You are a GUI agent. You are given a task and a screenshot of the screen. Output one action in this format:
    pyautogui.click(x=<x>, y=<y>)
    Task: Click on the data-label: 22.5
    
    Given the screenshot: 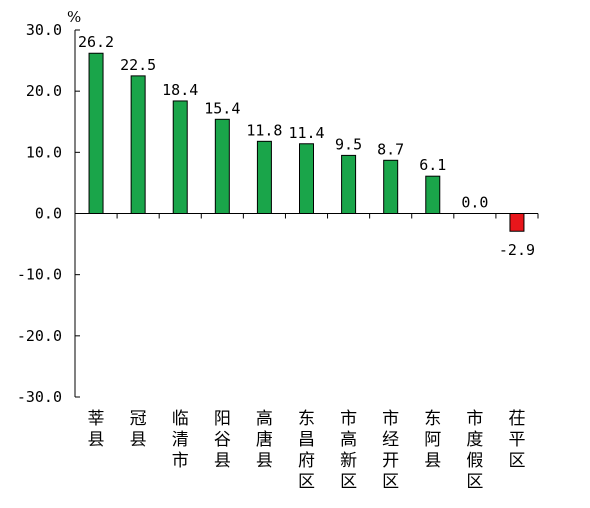 What is the action you would take?
    pyautogui.click(x=138, y=65)
    